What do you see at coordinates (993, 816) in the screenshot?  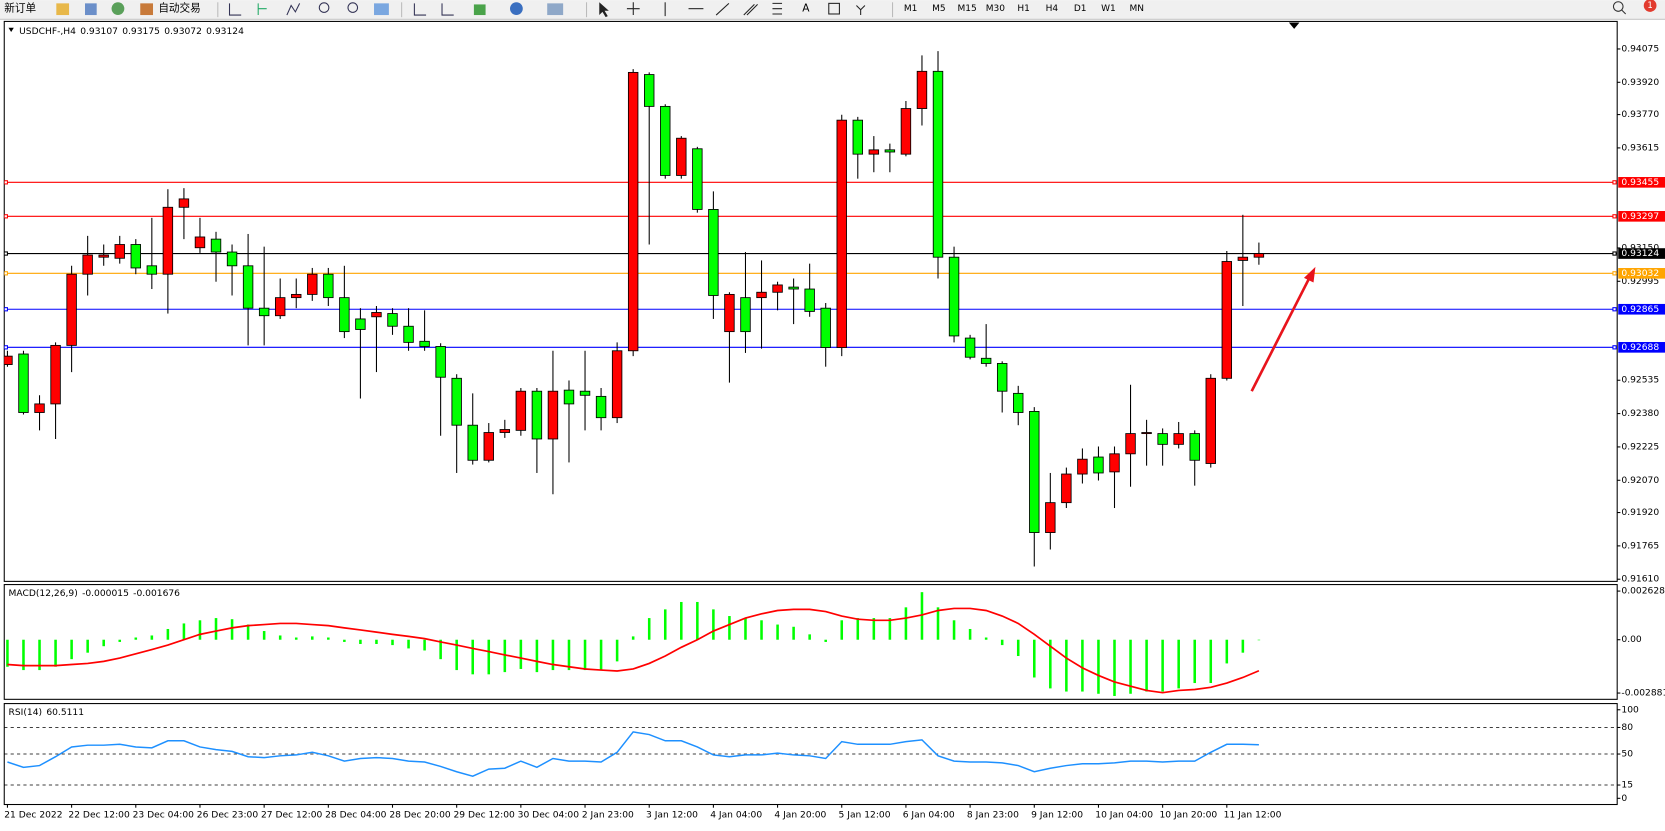 I see `x-tick-label: 8 Jan 23:00` at bounding box center [993, 816].